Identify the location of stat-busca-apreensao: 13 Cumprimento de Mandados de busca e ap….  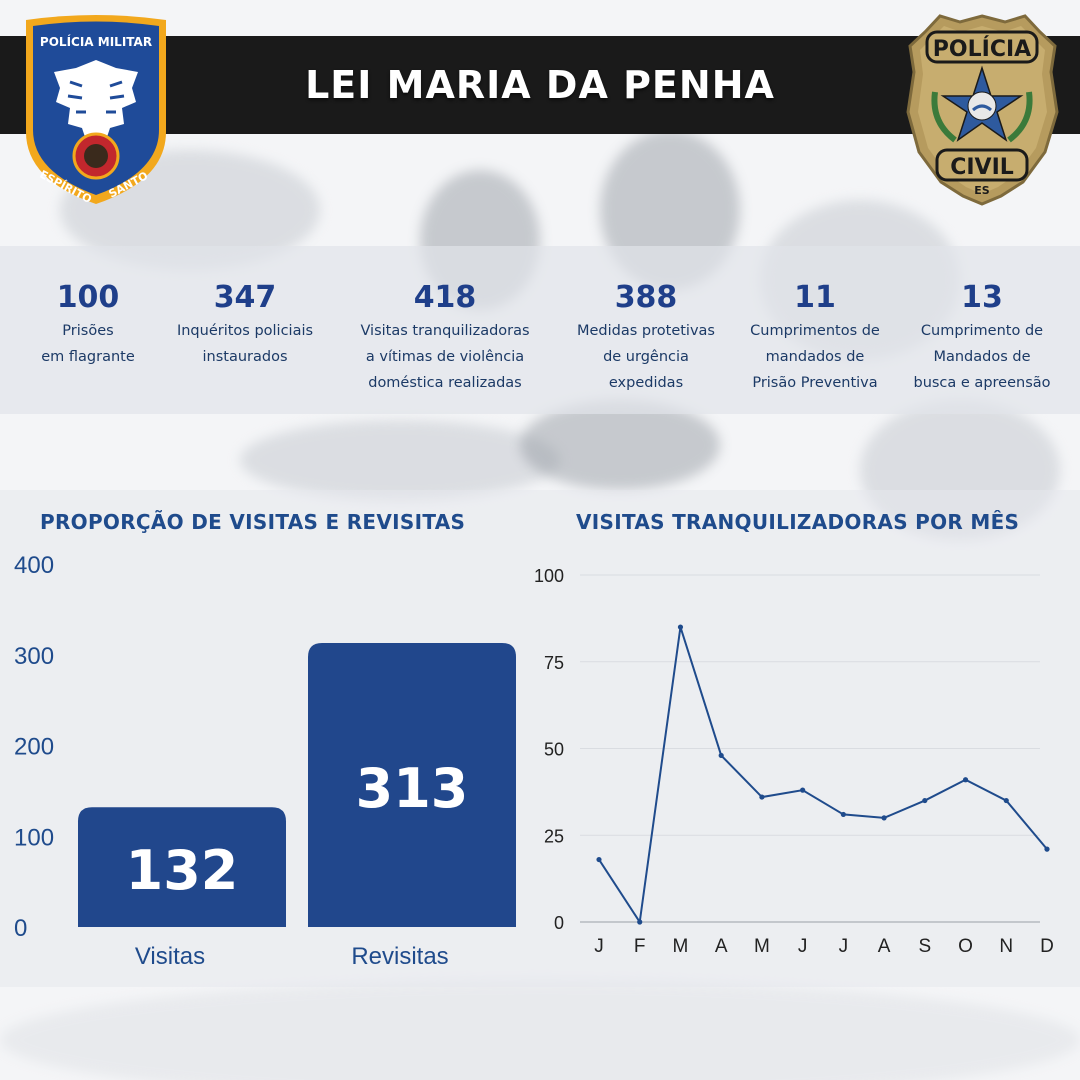
(982, 337).